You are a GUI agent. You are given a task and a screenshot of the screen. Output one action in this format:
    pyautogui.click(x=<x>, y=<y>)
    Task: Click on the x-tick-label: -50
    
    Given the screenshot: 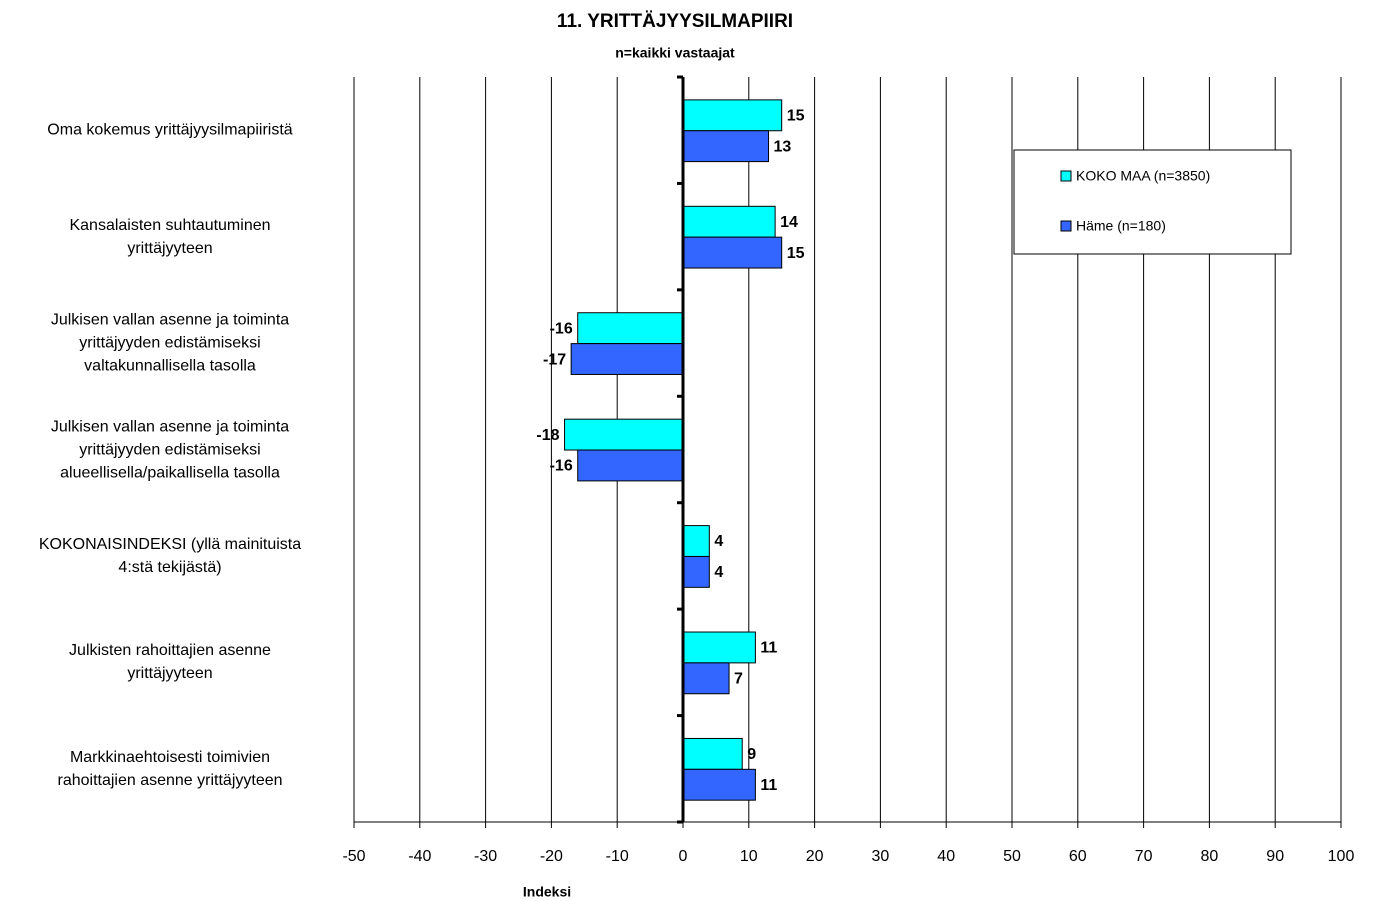 What is the action you would take?
    pyautogui.click(x=353, y=856)
    